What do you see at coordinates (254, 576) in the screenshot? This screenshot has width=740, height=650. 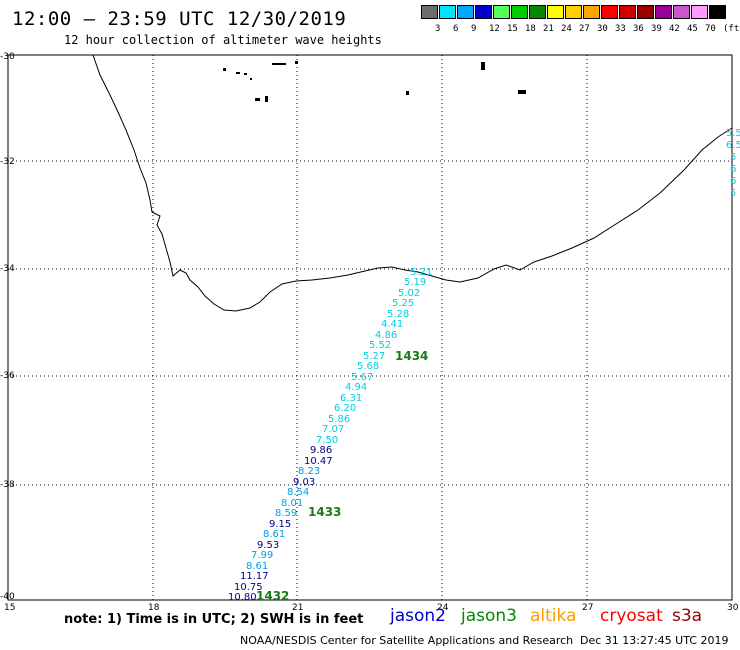 I see `wave-height-value: 11.17` at bounding box center [254, 576].